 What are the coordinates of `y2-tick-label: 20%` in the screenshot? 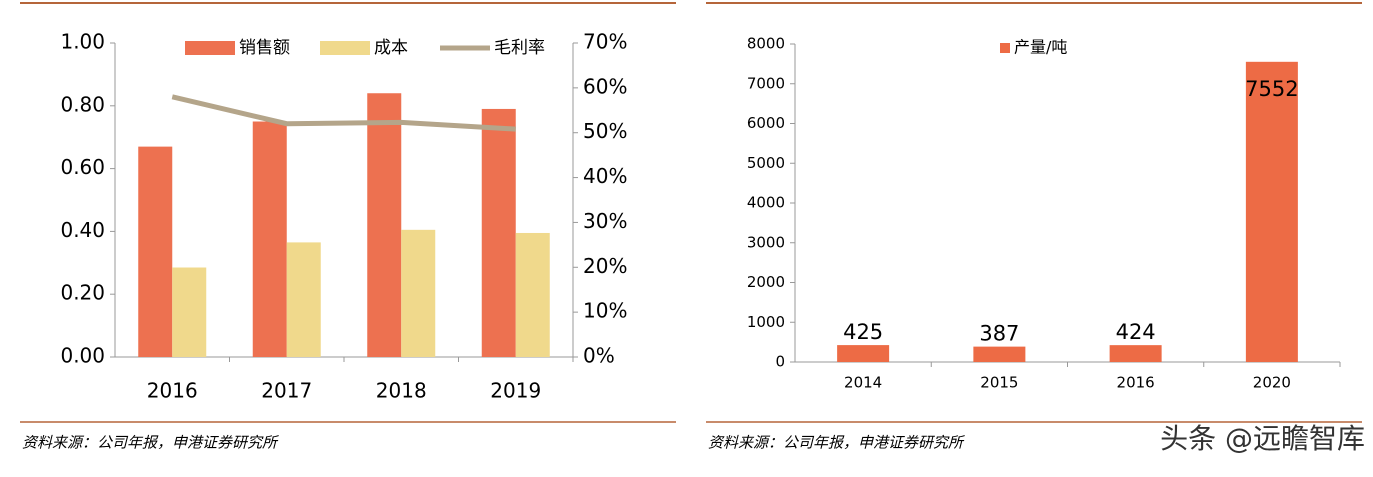 It's located at (605, 266).